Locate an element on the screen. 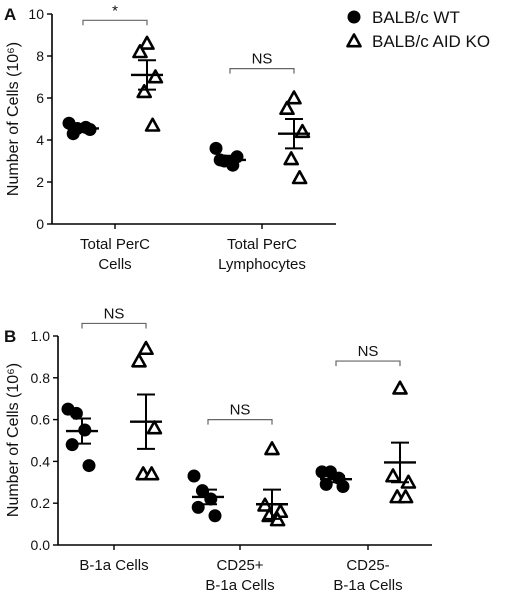 The height and width of the screenshot is (597, 517). legend-label: BALB/c WT is located at coordinates (416, 17).